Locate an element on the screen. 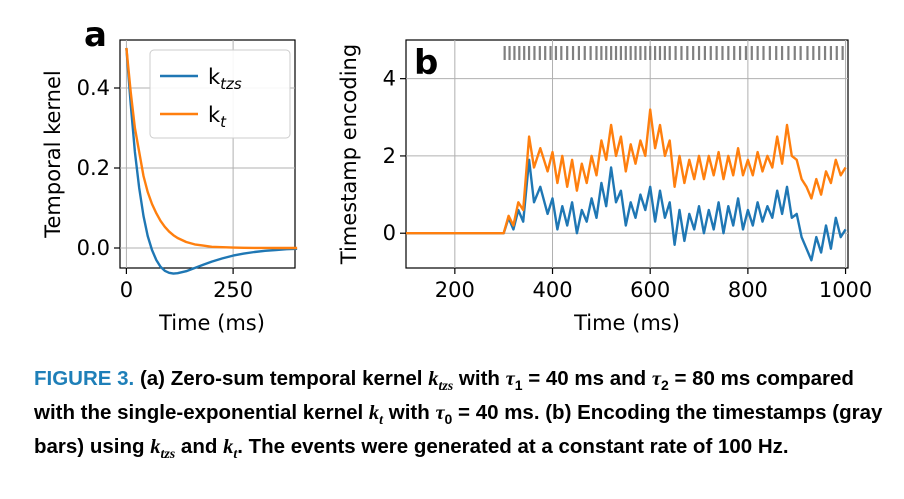  panel-a-letter: a is located at coordinates (95, 35).